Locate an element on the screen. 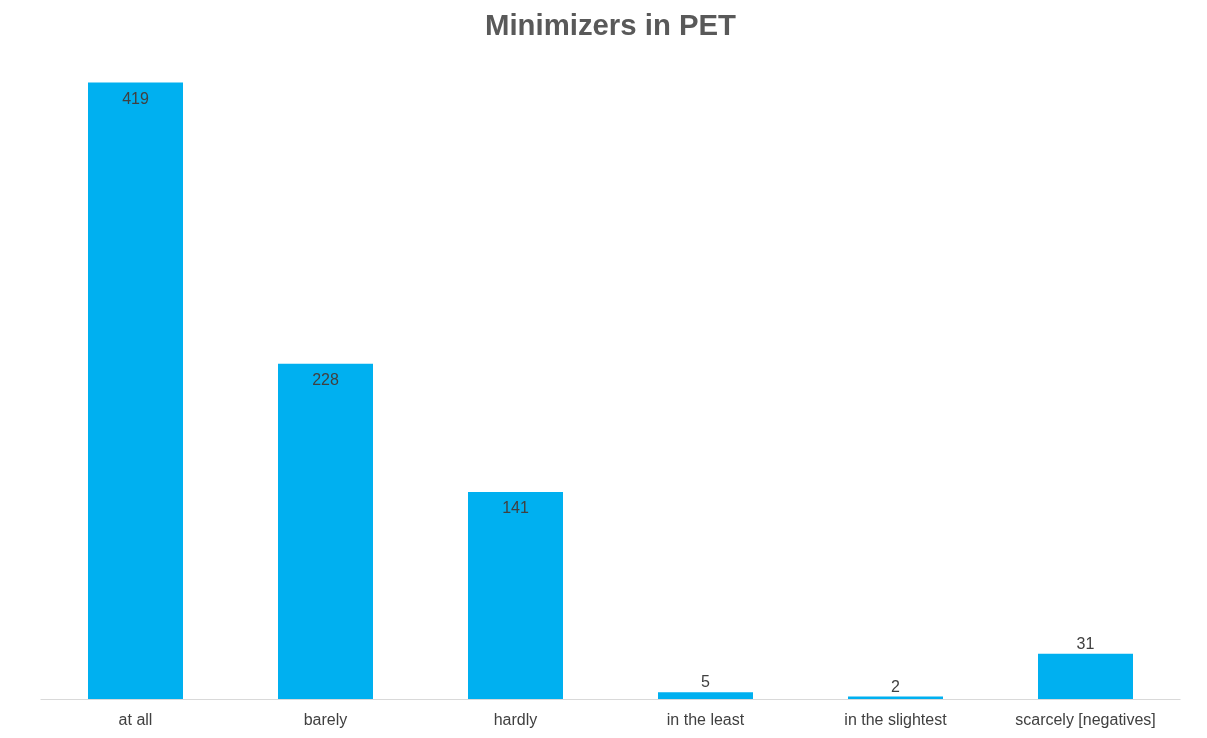 The image size is (1207, 738). data-label: 141 is located at coordinates (515, 508).